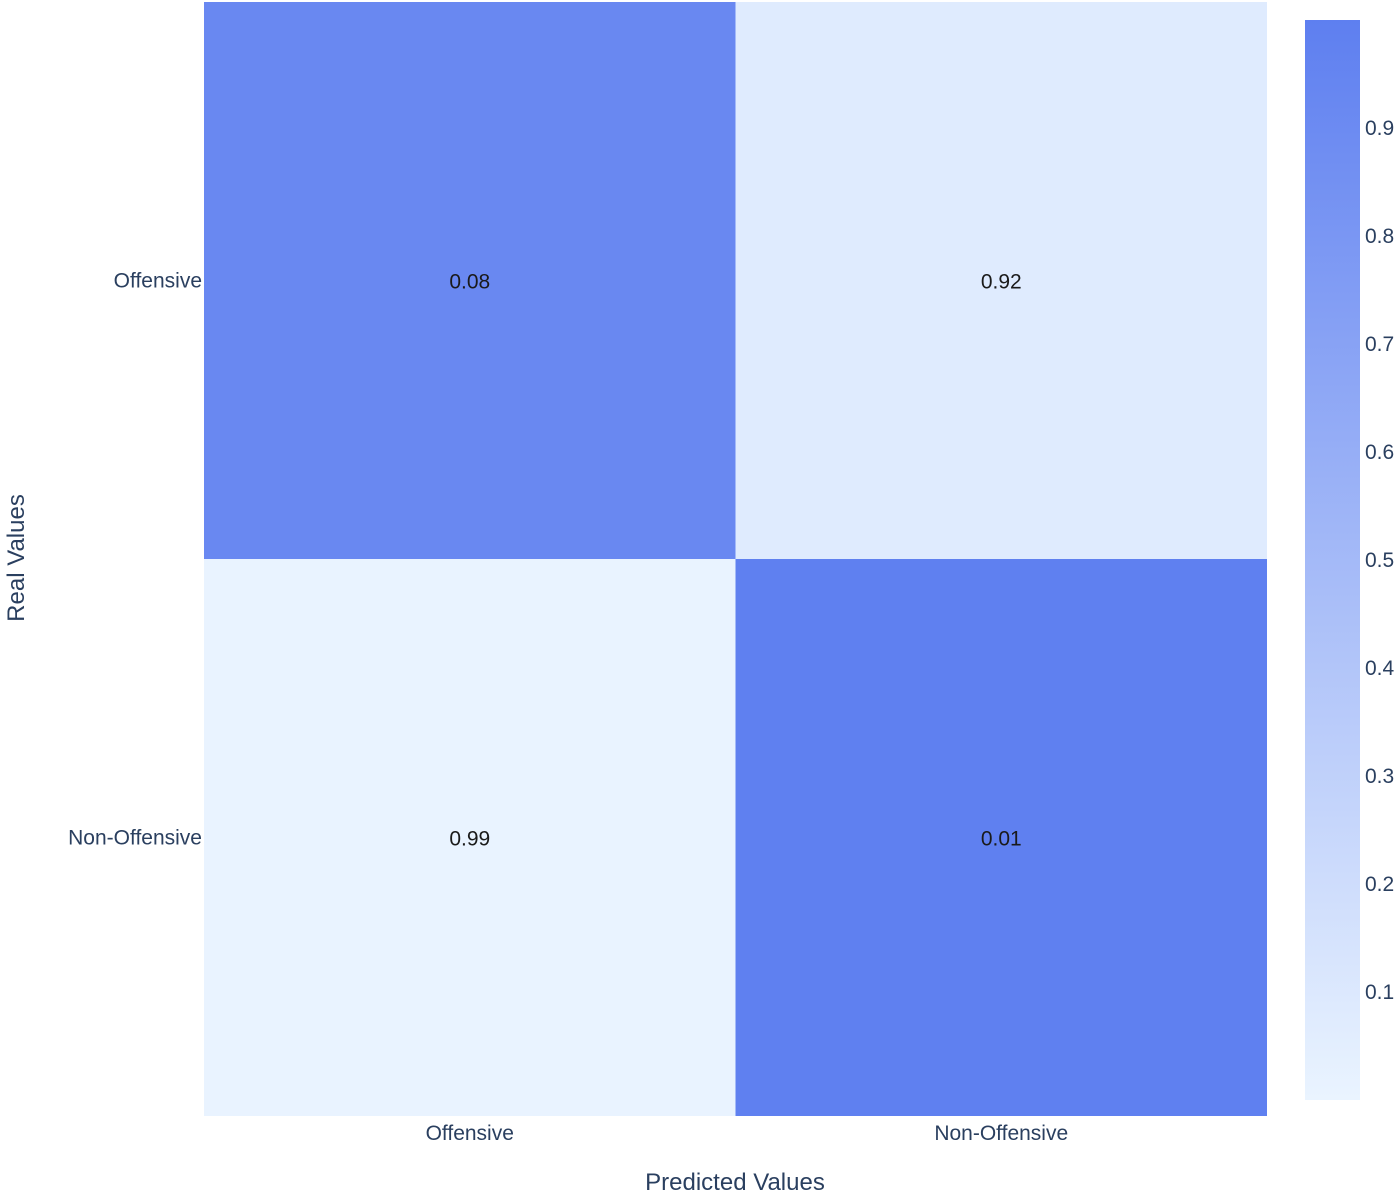  What do you see at coordinates (158, 281) in the screenshot?
I see `y-tick-label: Offensive` at bounding box center [158, 281].